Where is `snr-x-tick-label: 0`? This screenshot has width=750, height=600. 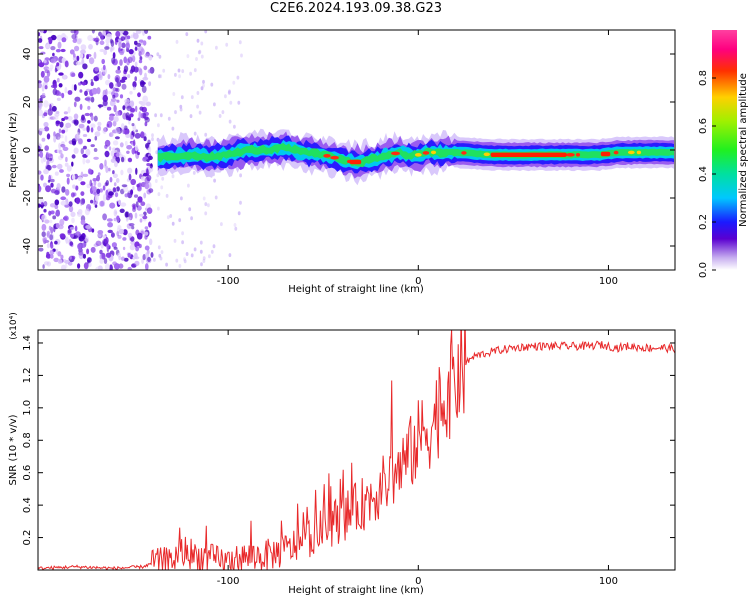
snr-x-tick-label: 0 is located at coordinates (418, 581).